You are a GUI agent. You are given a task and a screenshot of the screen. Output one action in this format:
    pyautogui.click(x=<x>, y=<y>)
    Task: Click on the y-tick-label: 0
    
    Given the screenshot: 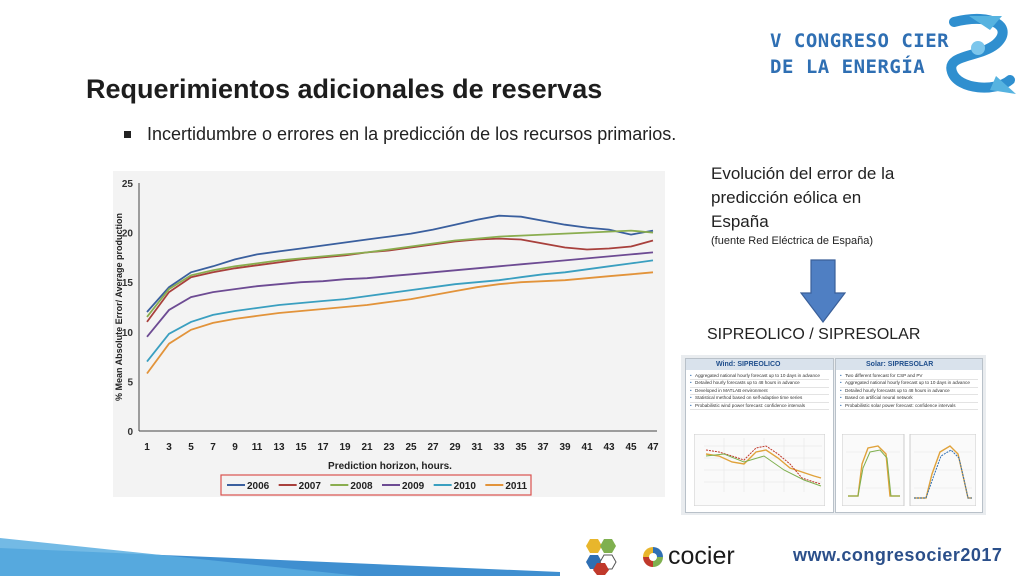 What is the action you would take?
    pyautogui.click(x=130, y=432)
    